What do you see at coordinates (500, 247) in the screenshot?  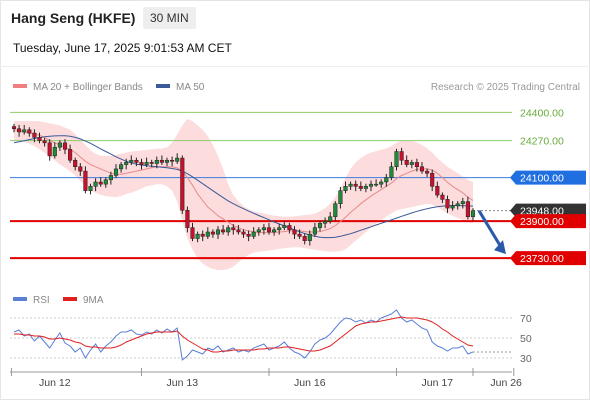 I see `forecast-arrow-head` at bounding box center [500, 247].